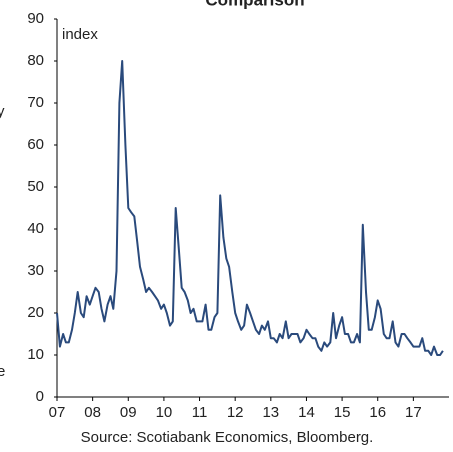 Image resolution: width=453 pixels, height=452 pixels. What do you see at coordinates (164, 412) in the screenshot?
I see `x-tick-label: 10` at bounding box center [164, 412].